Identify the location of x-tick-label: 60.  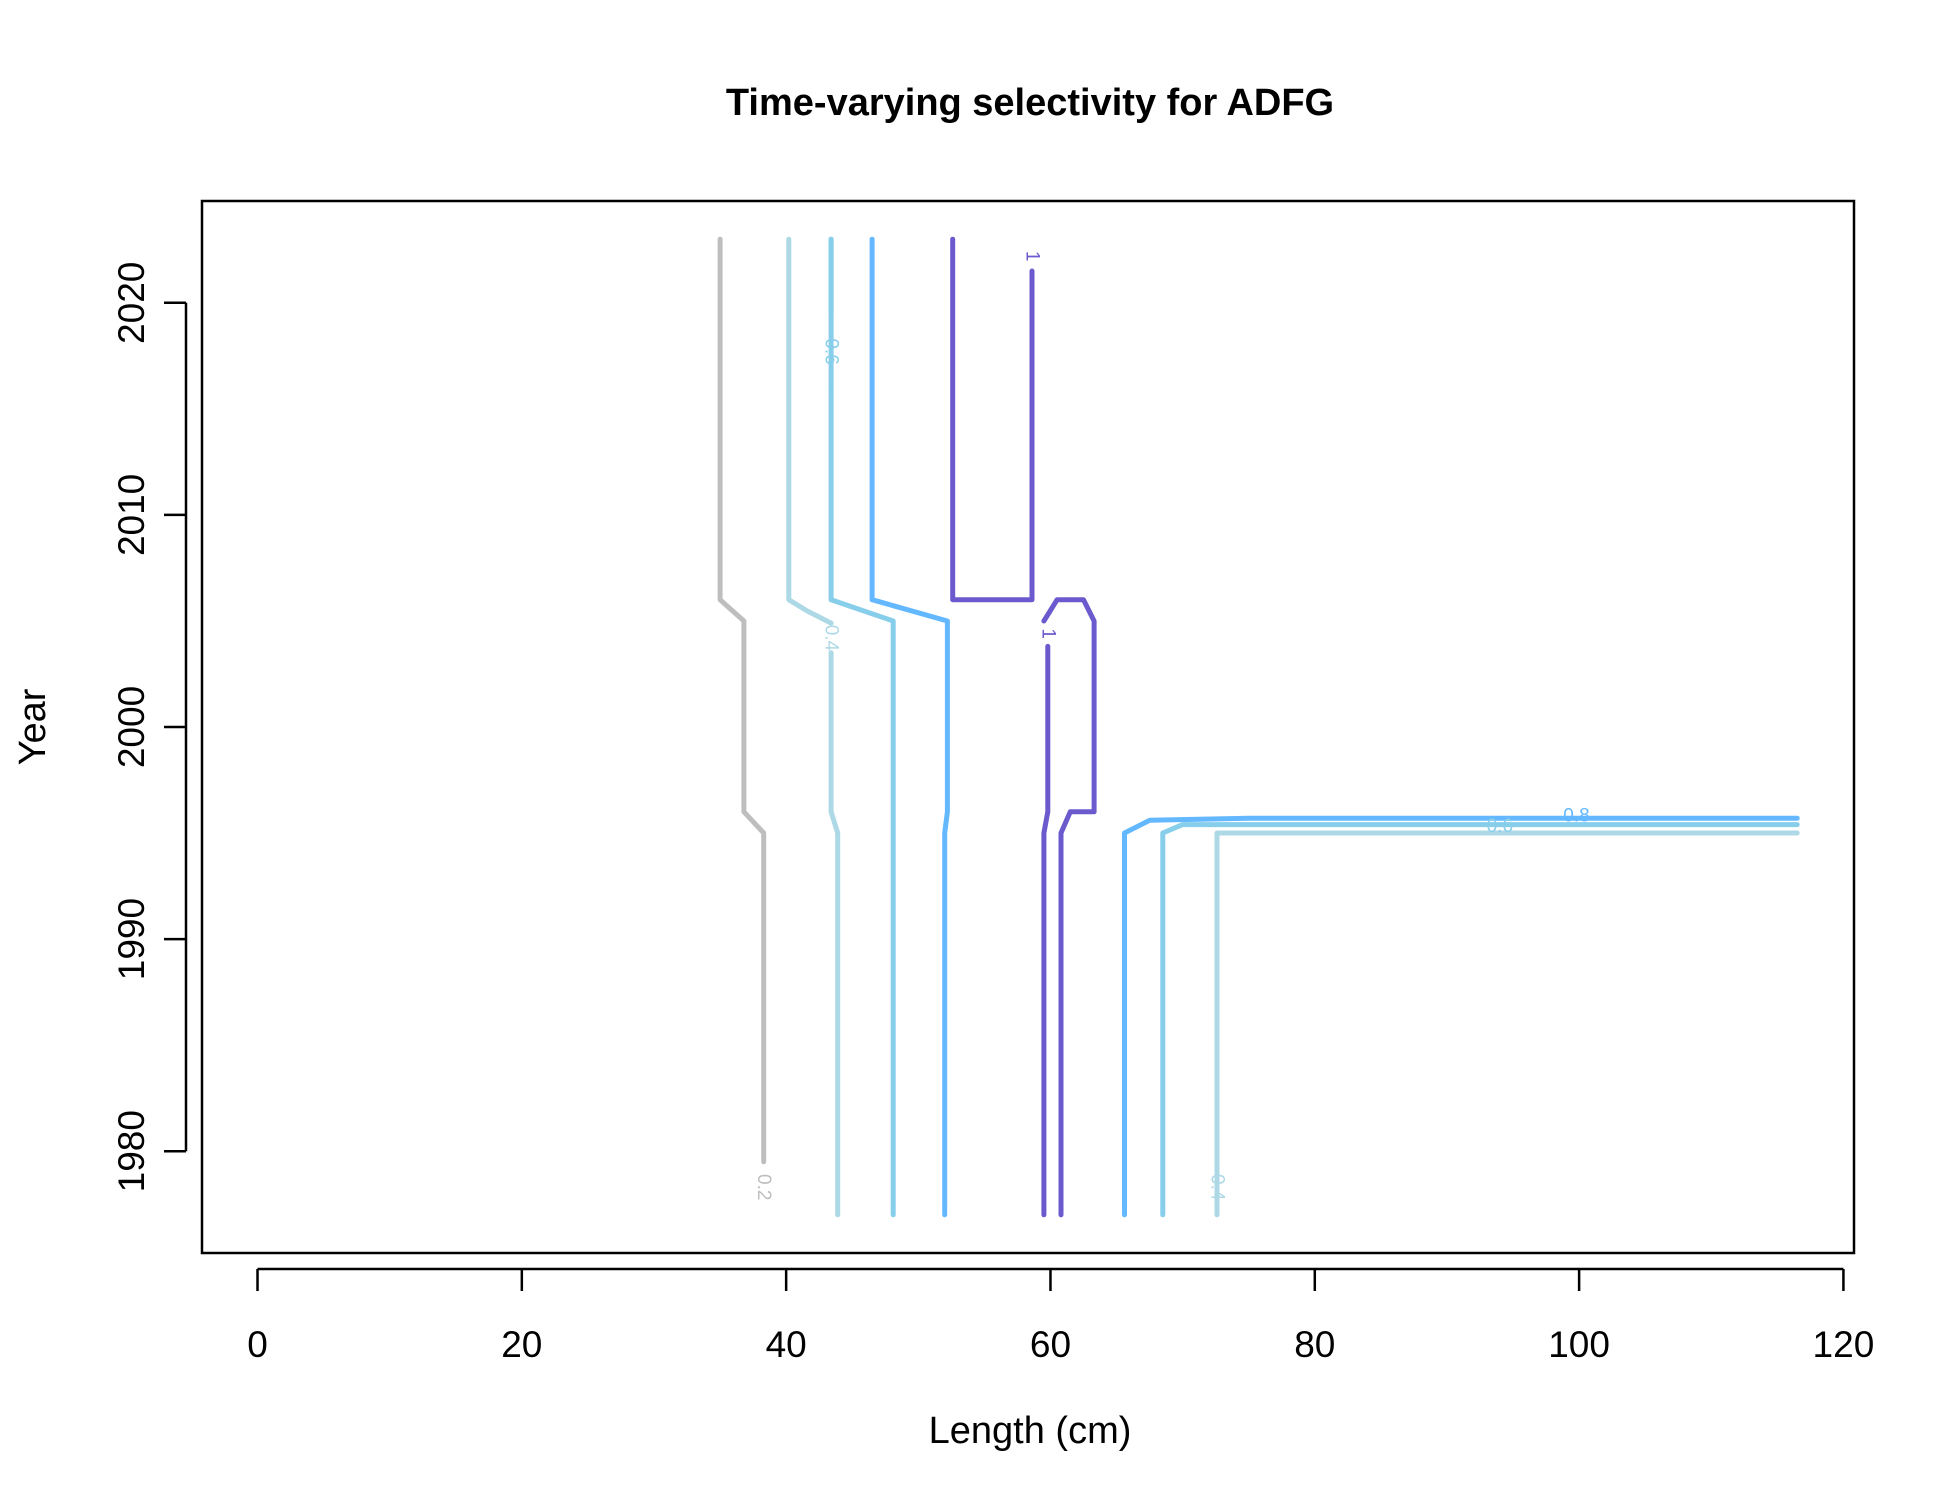
(1050, 1344).